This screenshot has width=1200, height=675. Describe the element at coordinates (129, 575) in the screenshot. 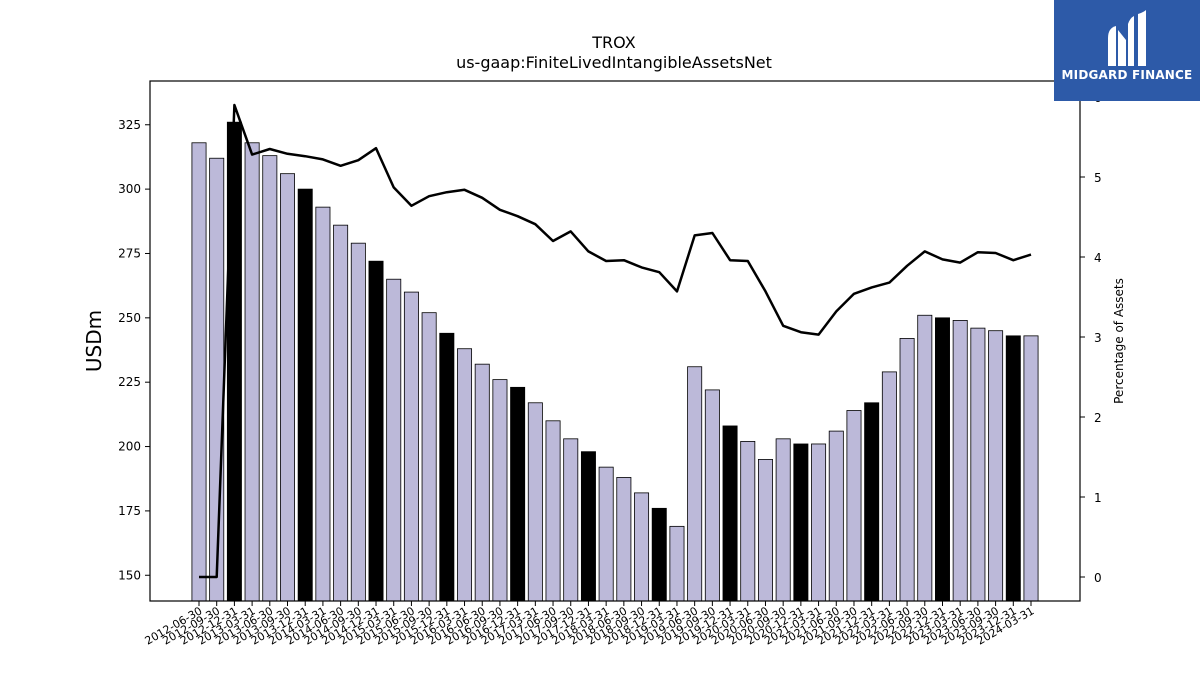

I see `y-tick-label: 150` at that location.